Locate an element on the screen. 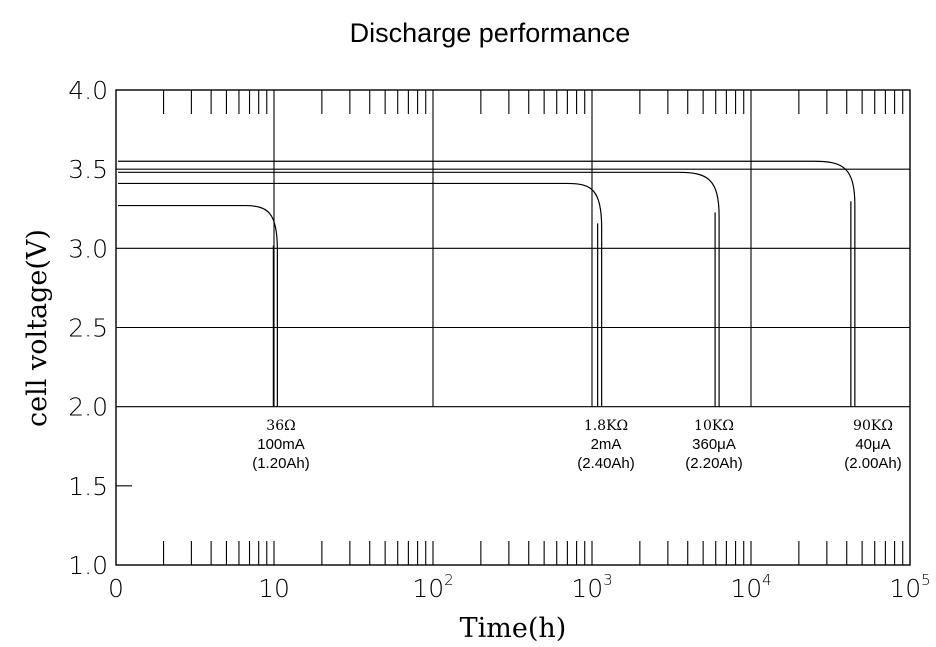  y-tick-label: 1.5 is located at coordinates (88, 486).